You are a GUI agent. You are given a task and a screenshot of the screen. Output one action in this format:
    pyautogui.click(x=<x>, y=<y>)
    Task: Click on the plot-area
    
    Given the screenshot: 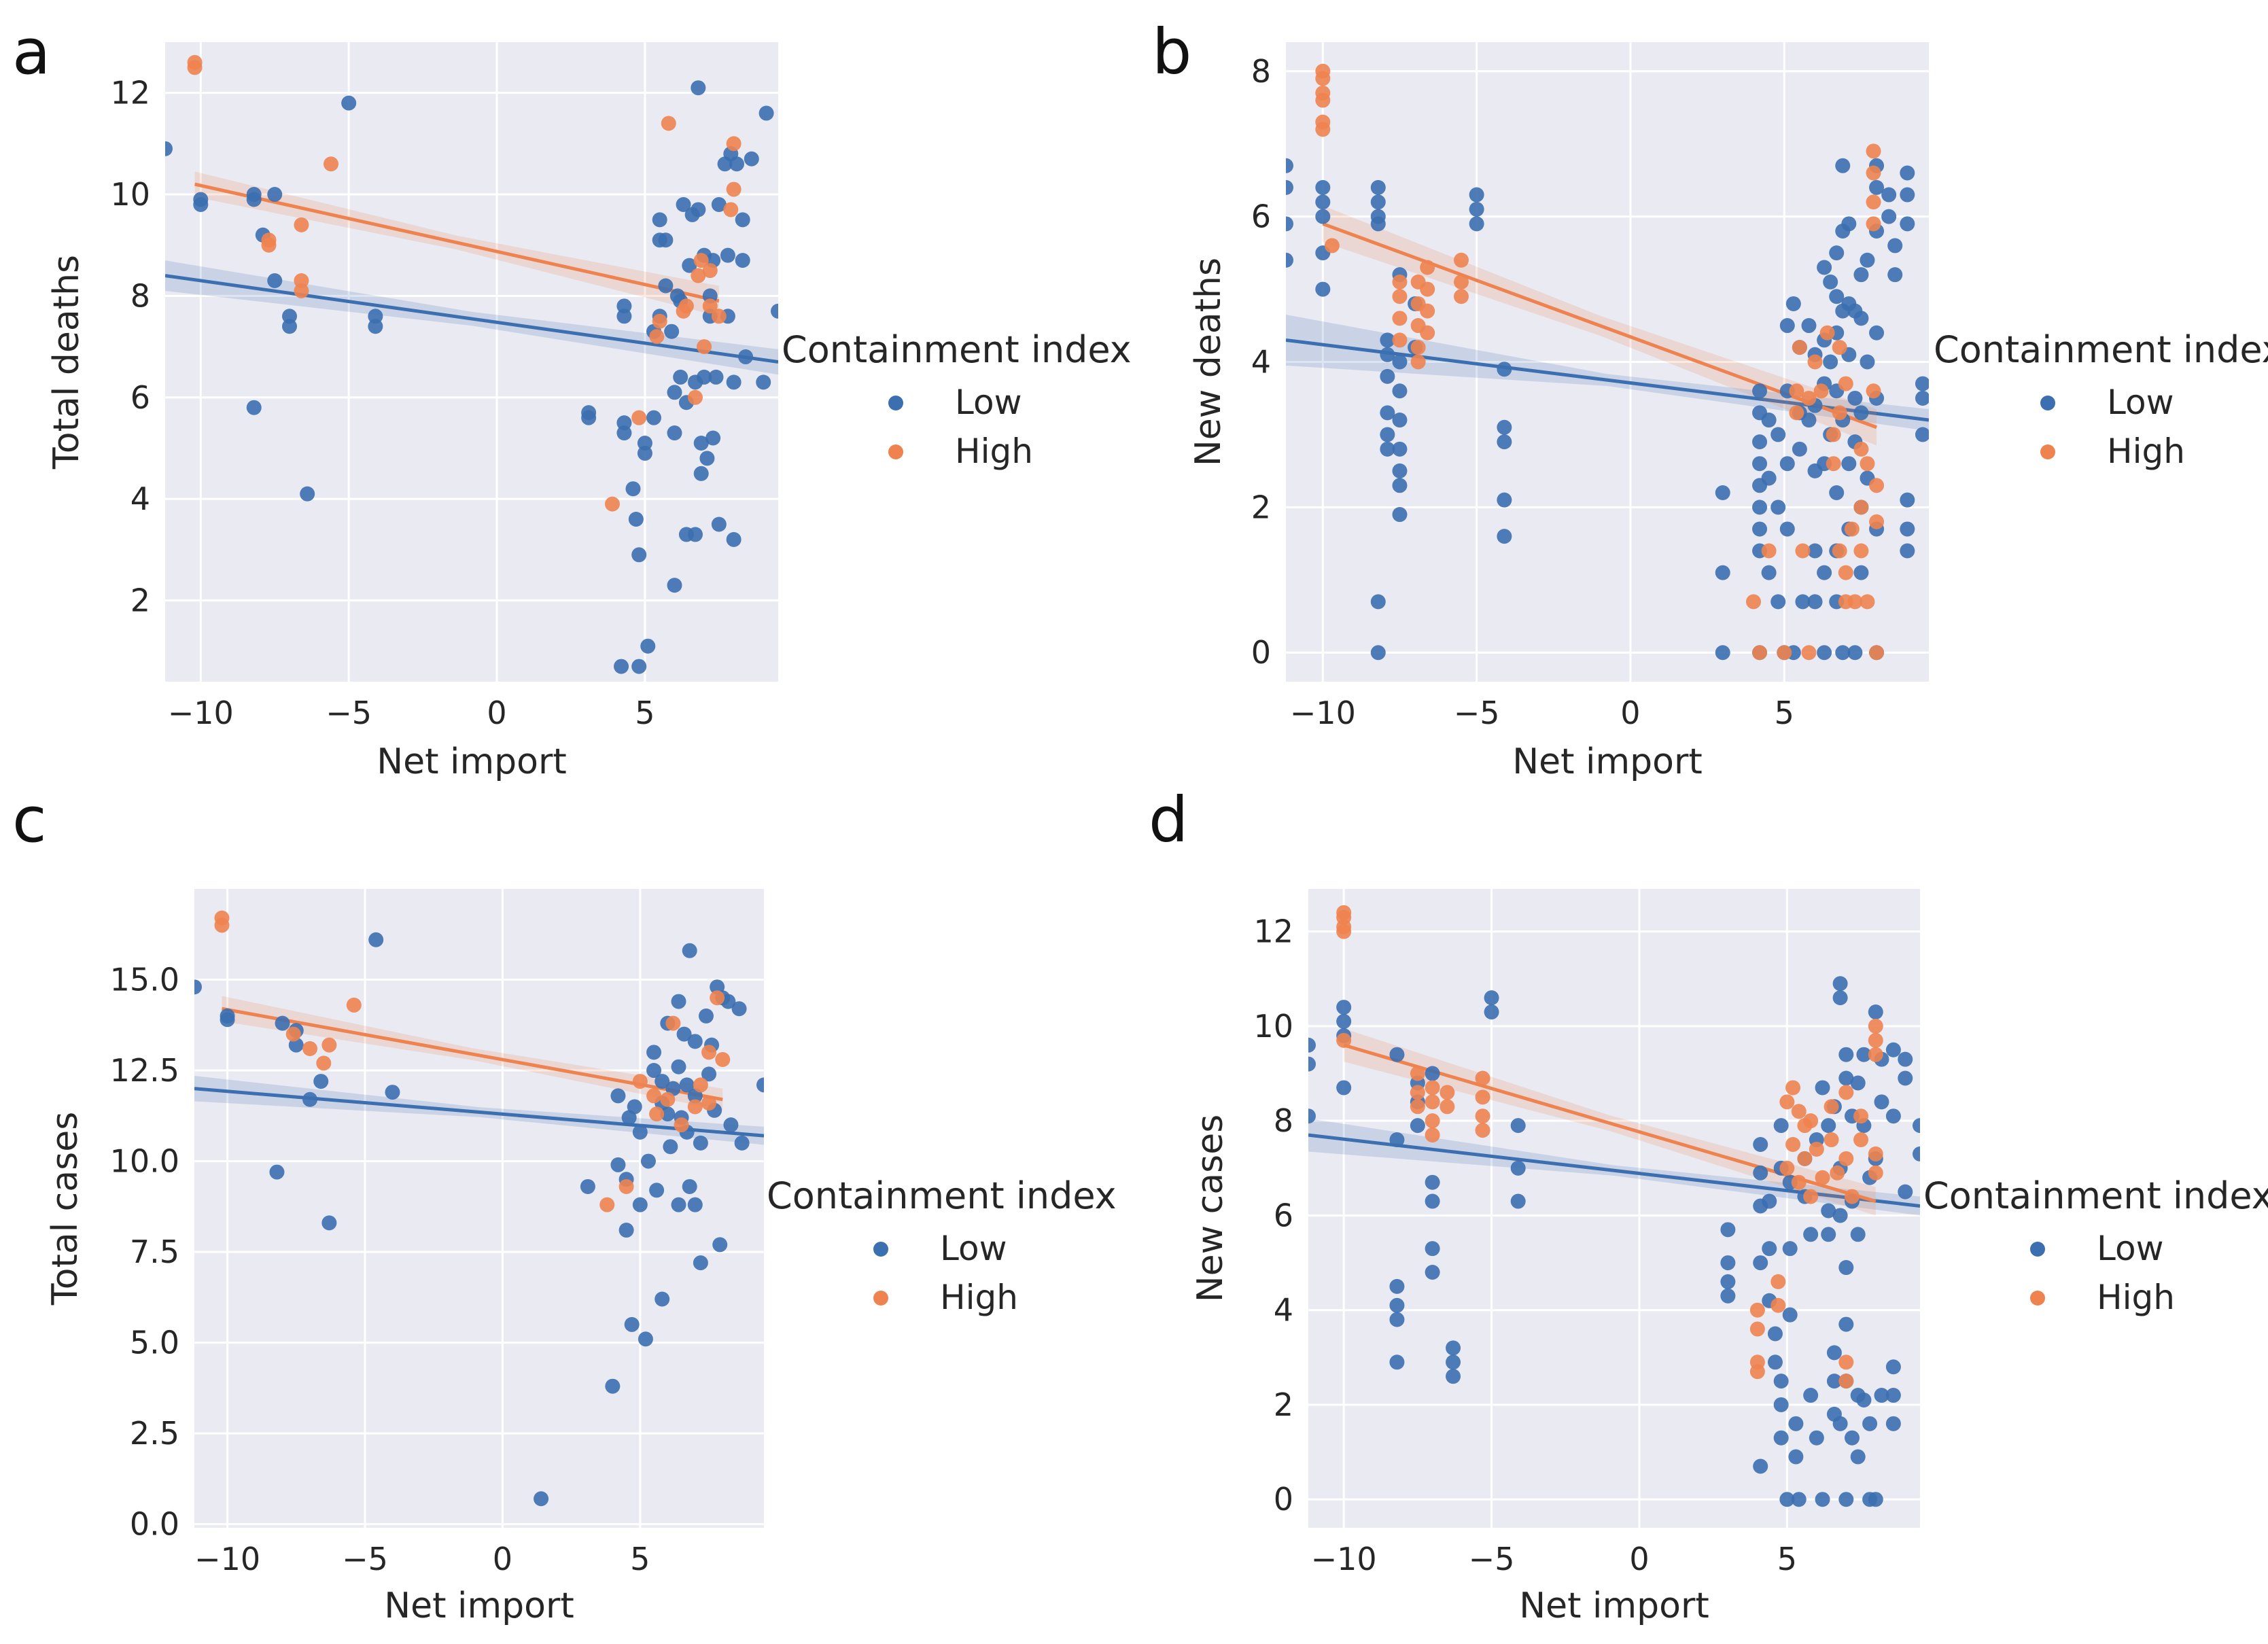 What is the action you would take?
    pyautogui.click(x=479, y=1208)
    